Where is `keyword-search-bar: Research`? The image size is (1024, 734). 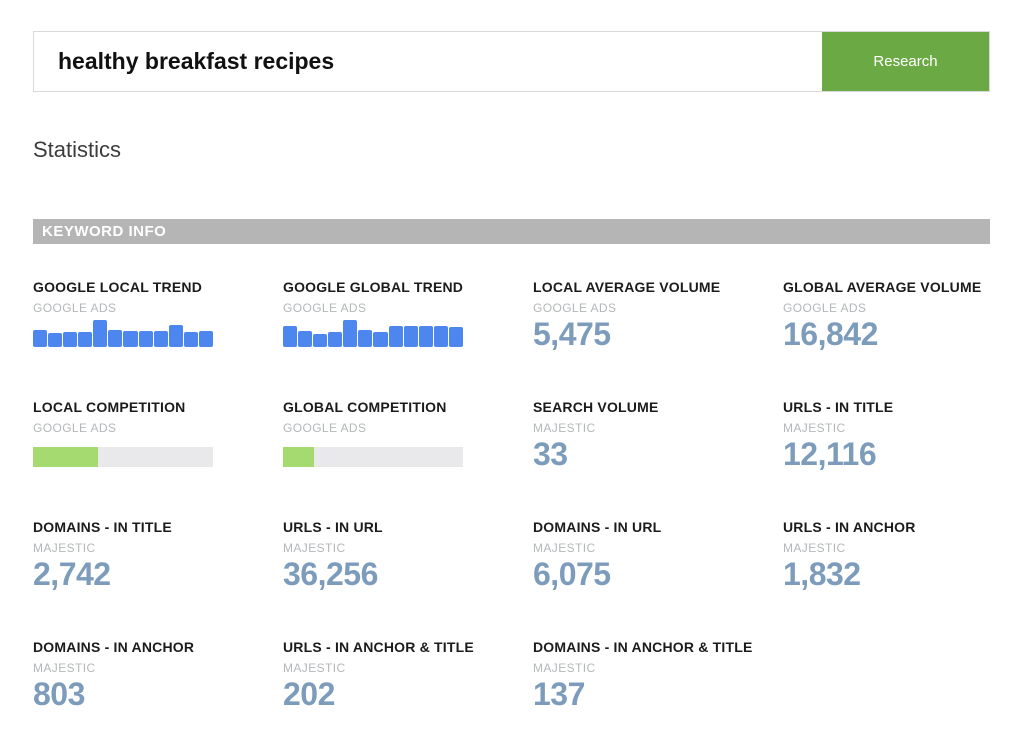 keyword-search-bar: Research is located at coordinates (511, 61).